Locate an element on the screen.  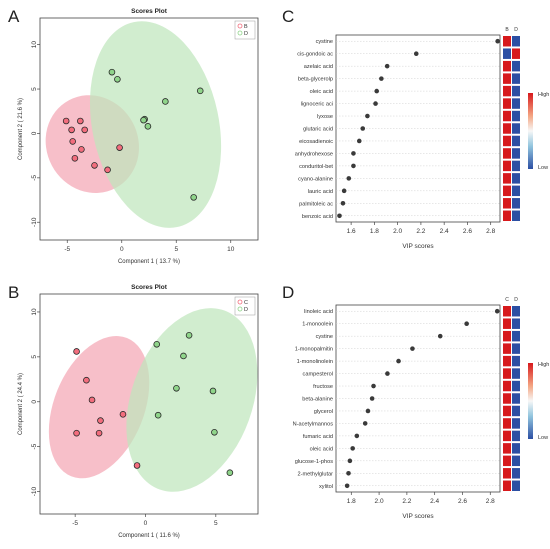
panel-label-c: C is located at coordinates (288, 16).